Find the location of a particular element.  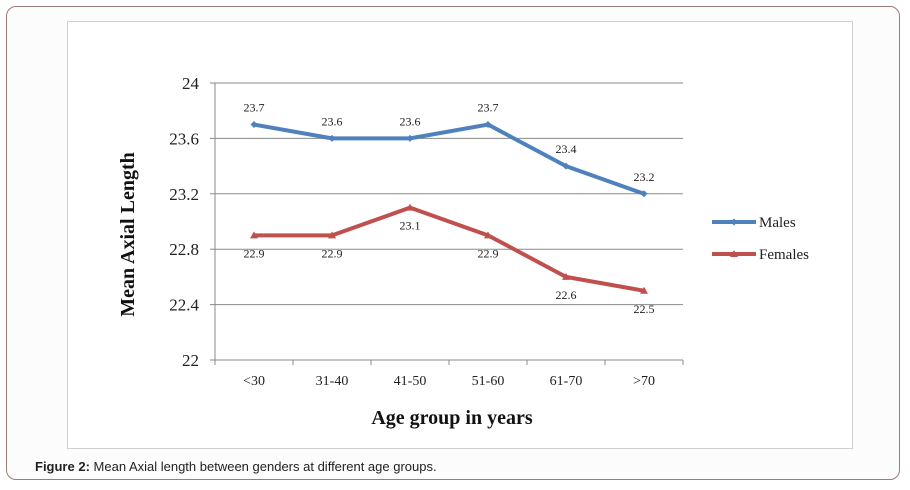

data-label-males: 23.2 is located at coordinates (644, 177).